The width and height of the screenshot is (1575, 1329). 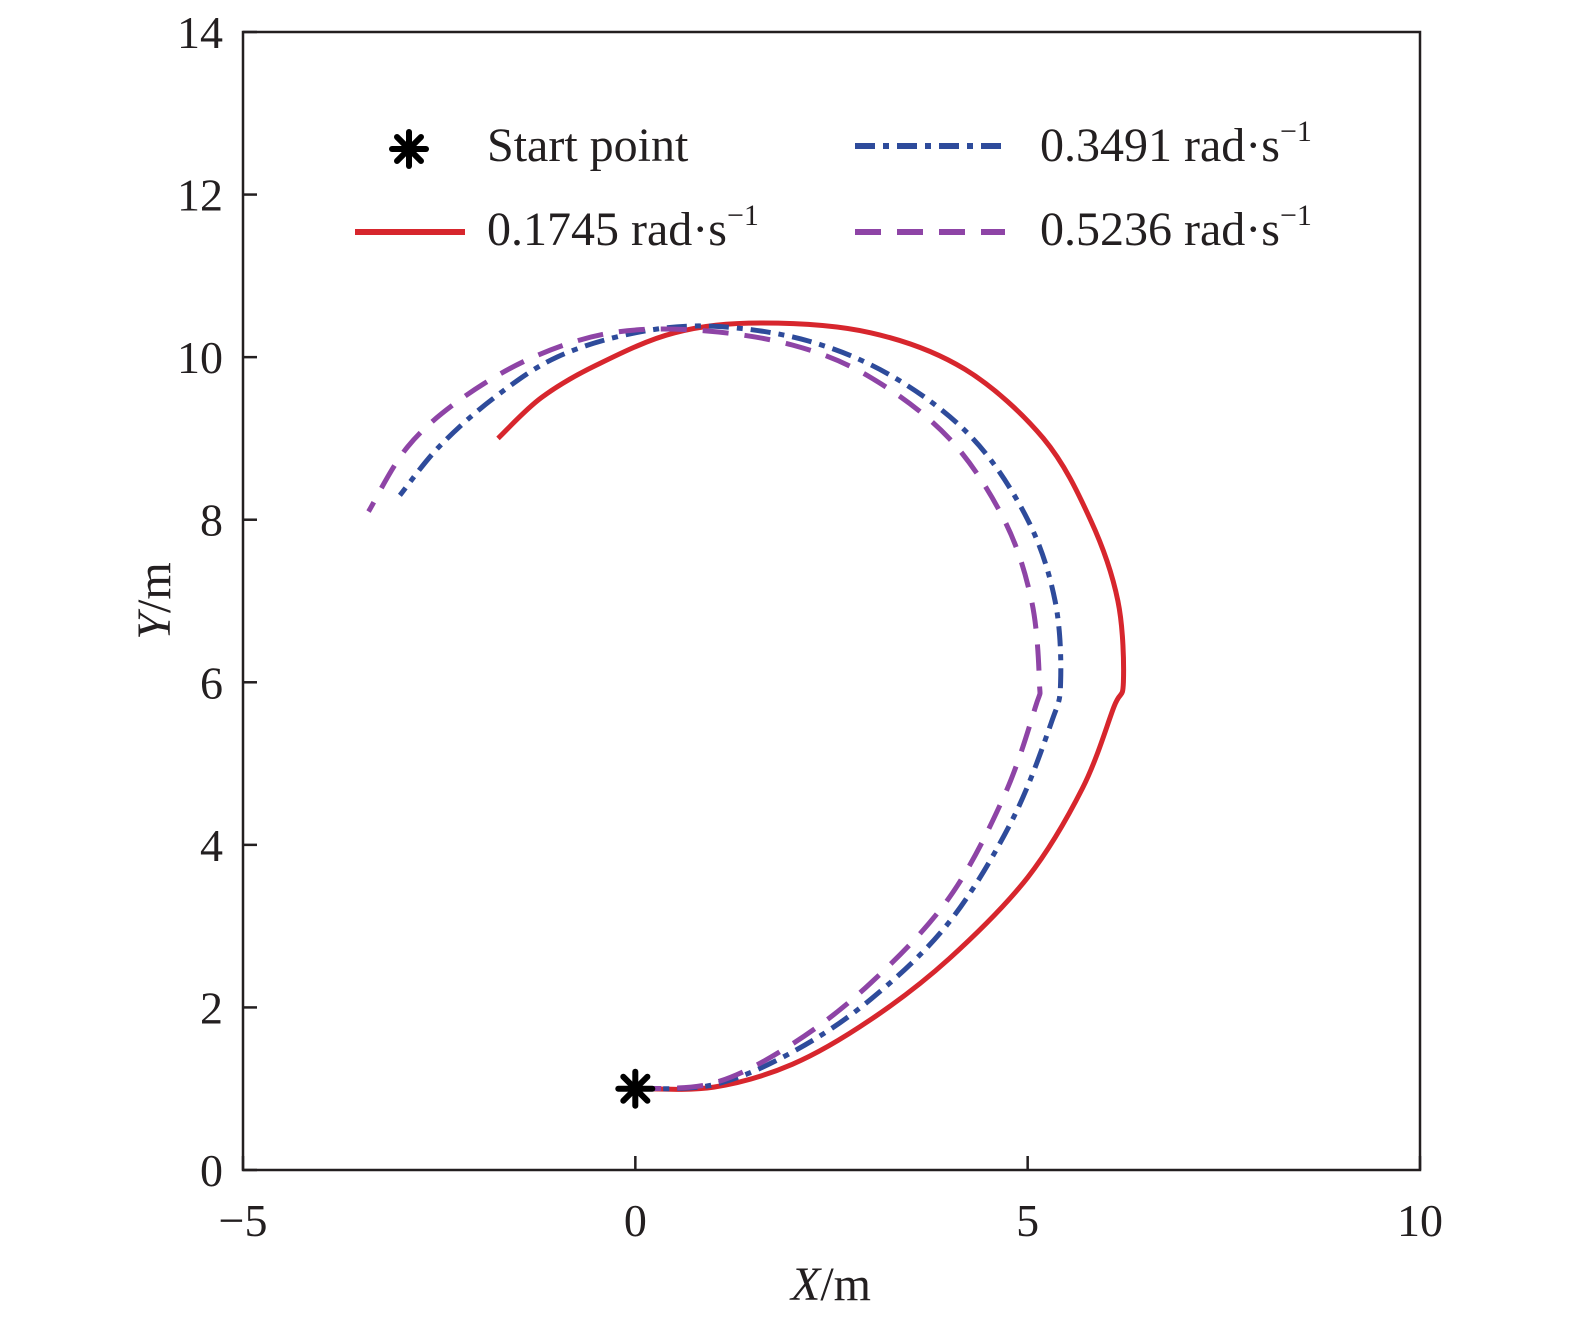 What do you see at coordinates (845, 1284) in the screenshot?
I see `x-axis-unit: /m` at bounding box center [845, 1284].